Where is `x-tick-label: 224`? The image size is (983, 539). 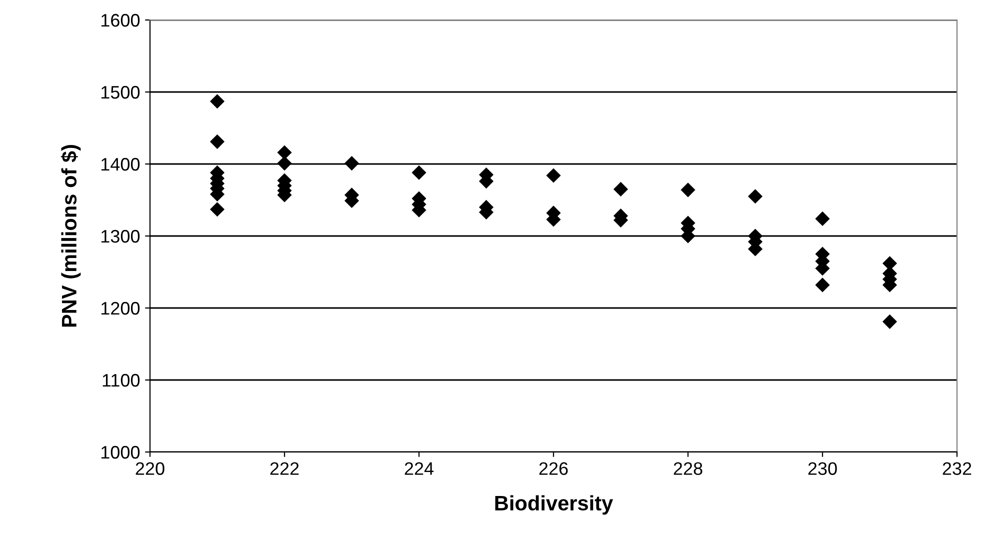 x-tick-label: 224 is located at coordinates (419, 468).